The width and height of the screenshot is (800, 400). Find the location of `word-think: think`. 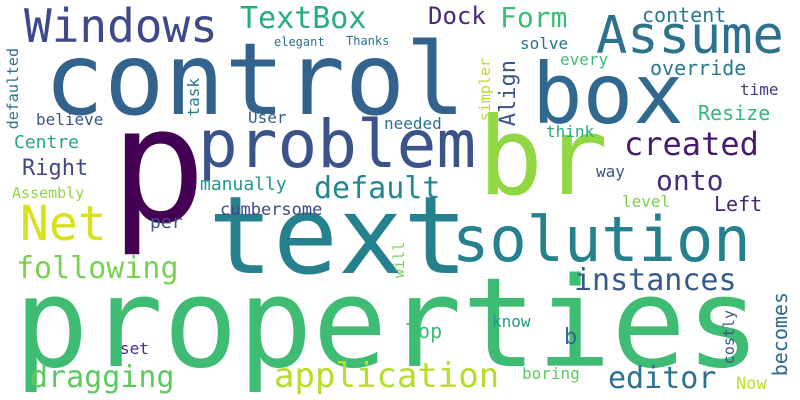

word-think: think is located at coordinates (570, 132).